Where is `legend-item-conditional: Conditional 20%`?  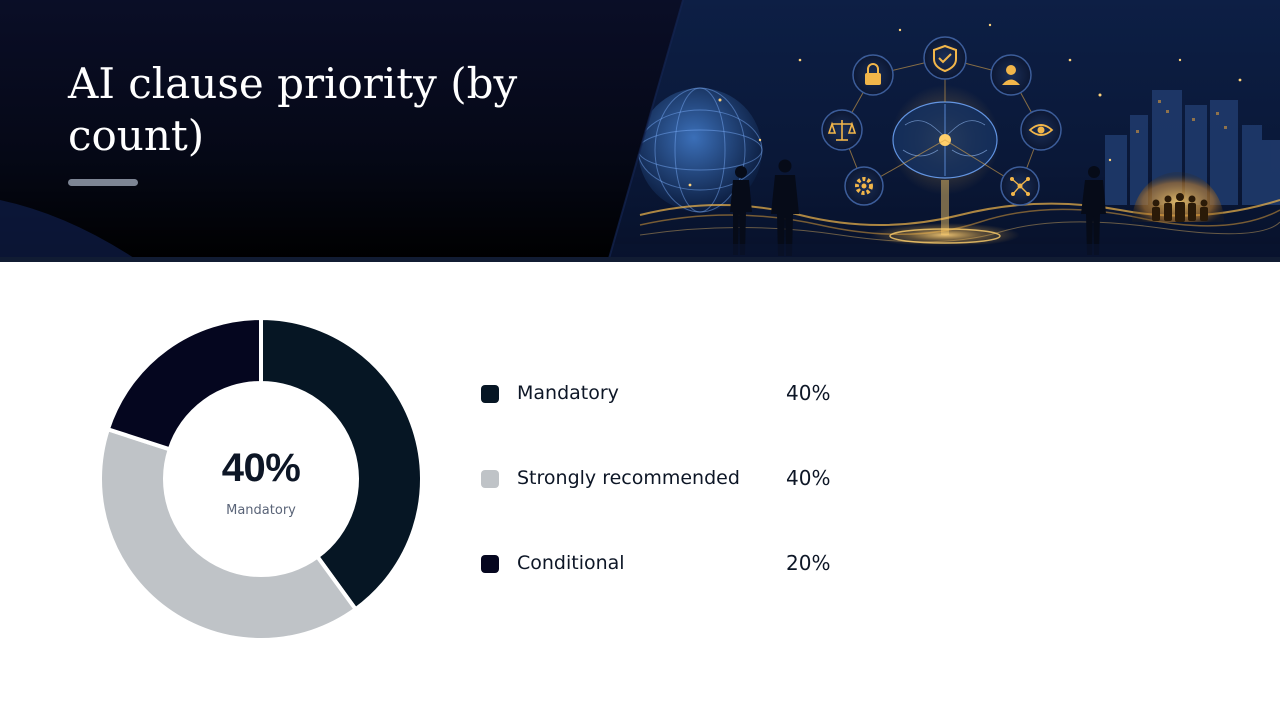 legend-item-conditional: Conditional 20% is located at coordinates (670, 582).